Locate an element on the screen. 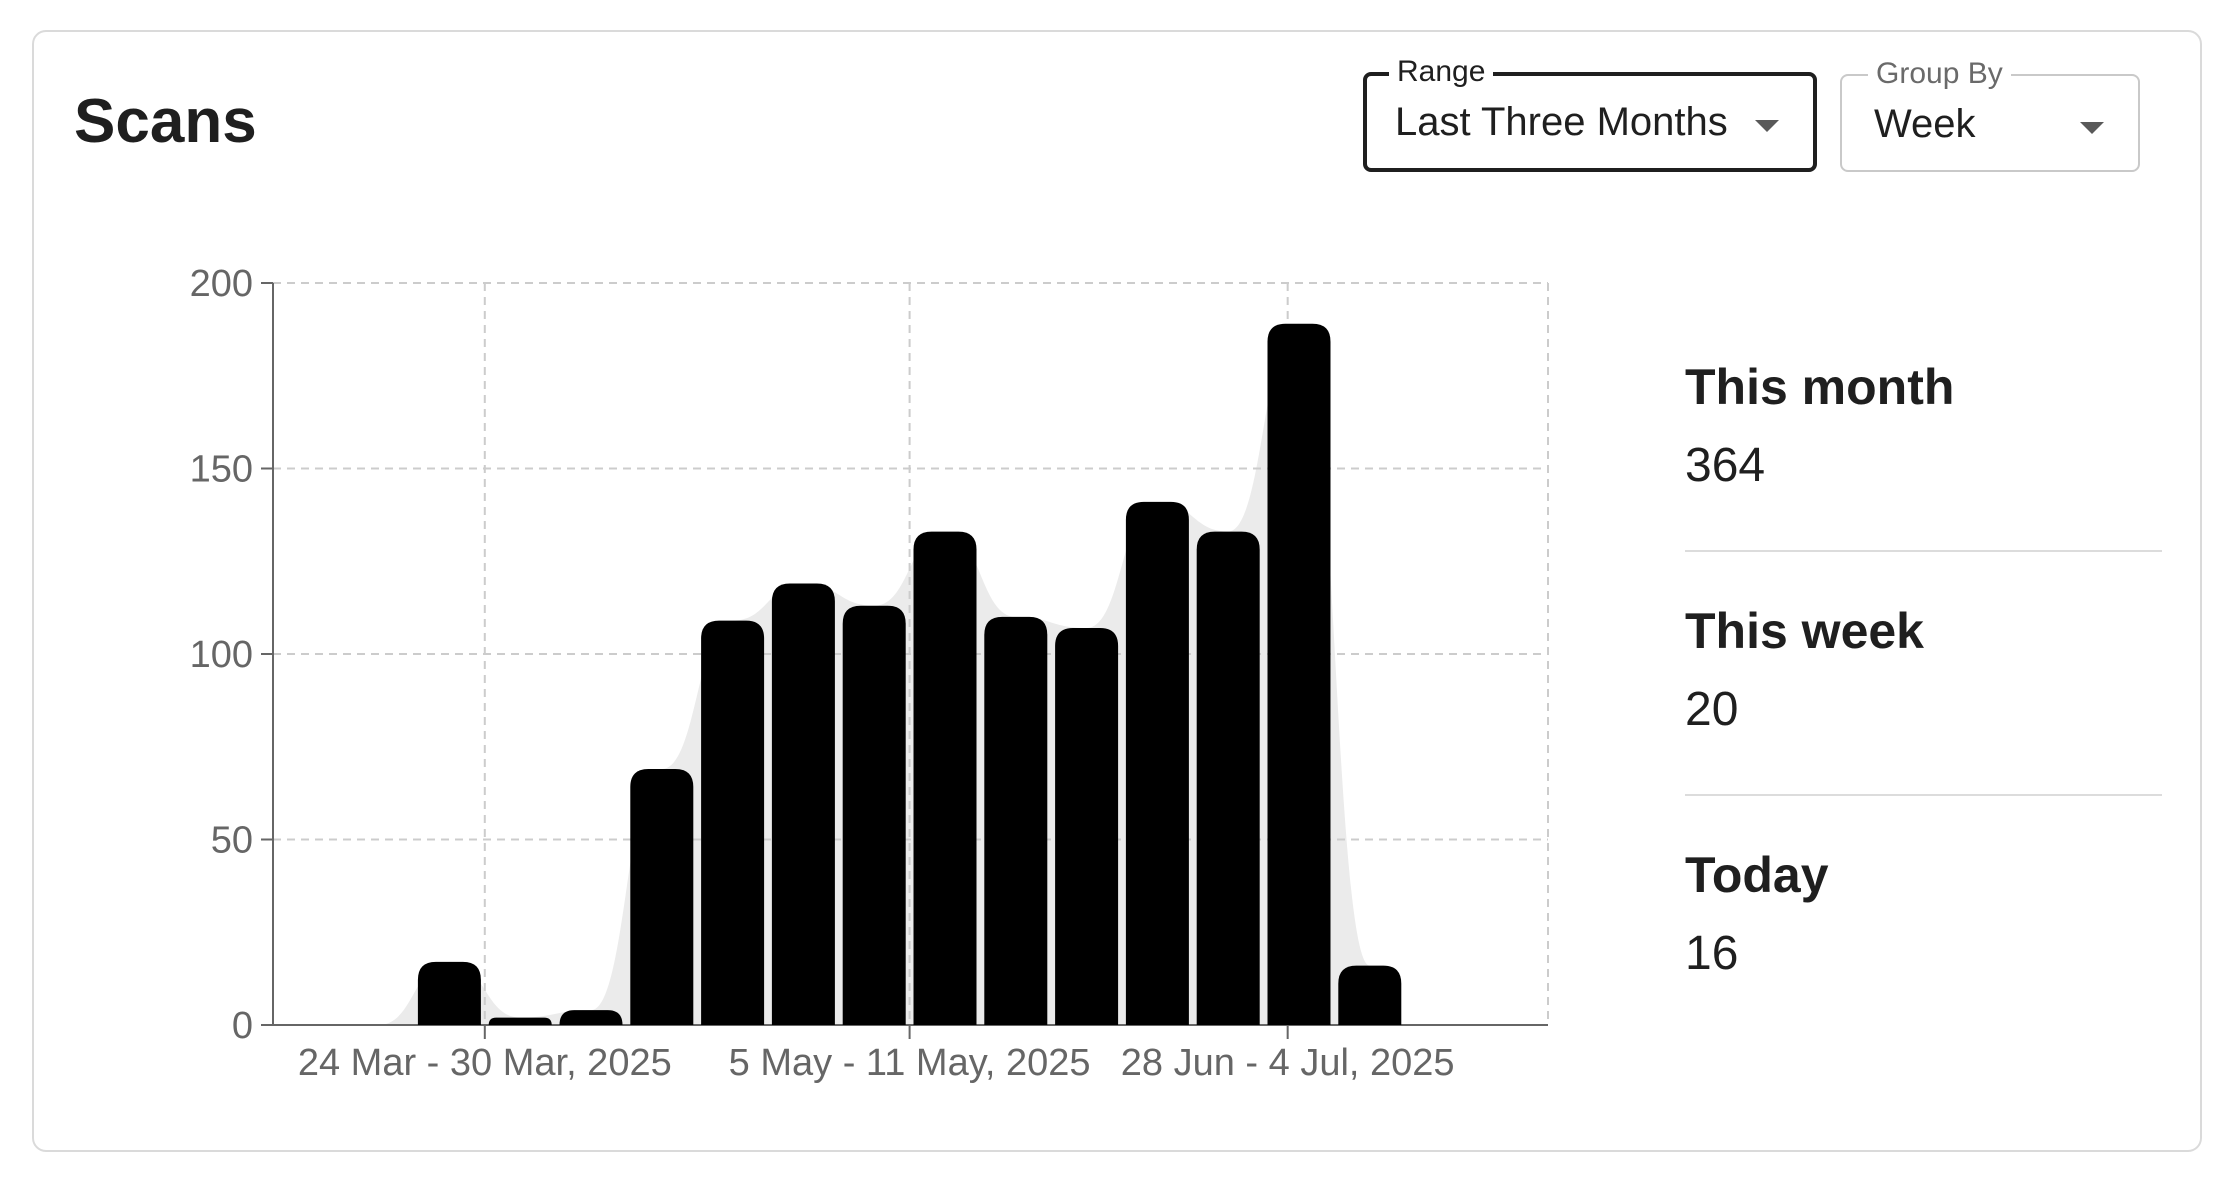 The width and height of the screenshot is (2226, 1184). range-select-label: Range is located at coordinates (1441, 72).